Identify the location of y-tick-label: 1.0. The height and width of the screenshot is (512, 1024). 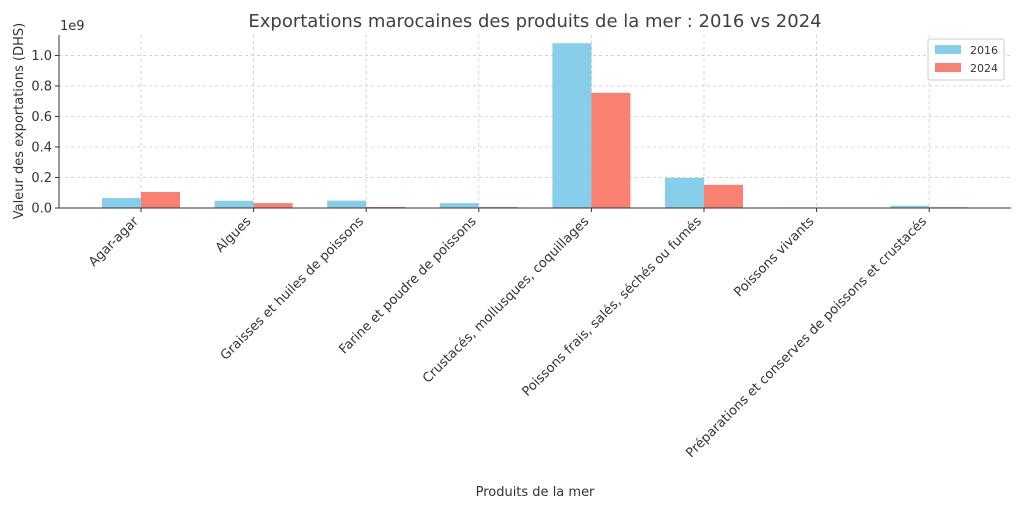
(41, 56).